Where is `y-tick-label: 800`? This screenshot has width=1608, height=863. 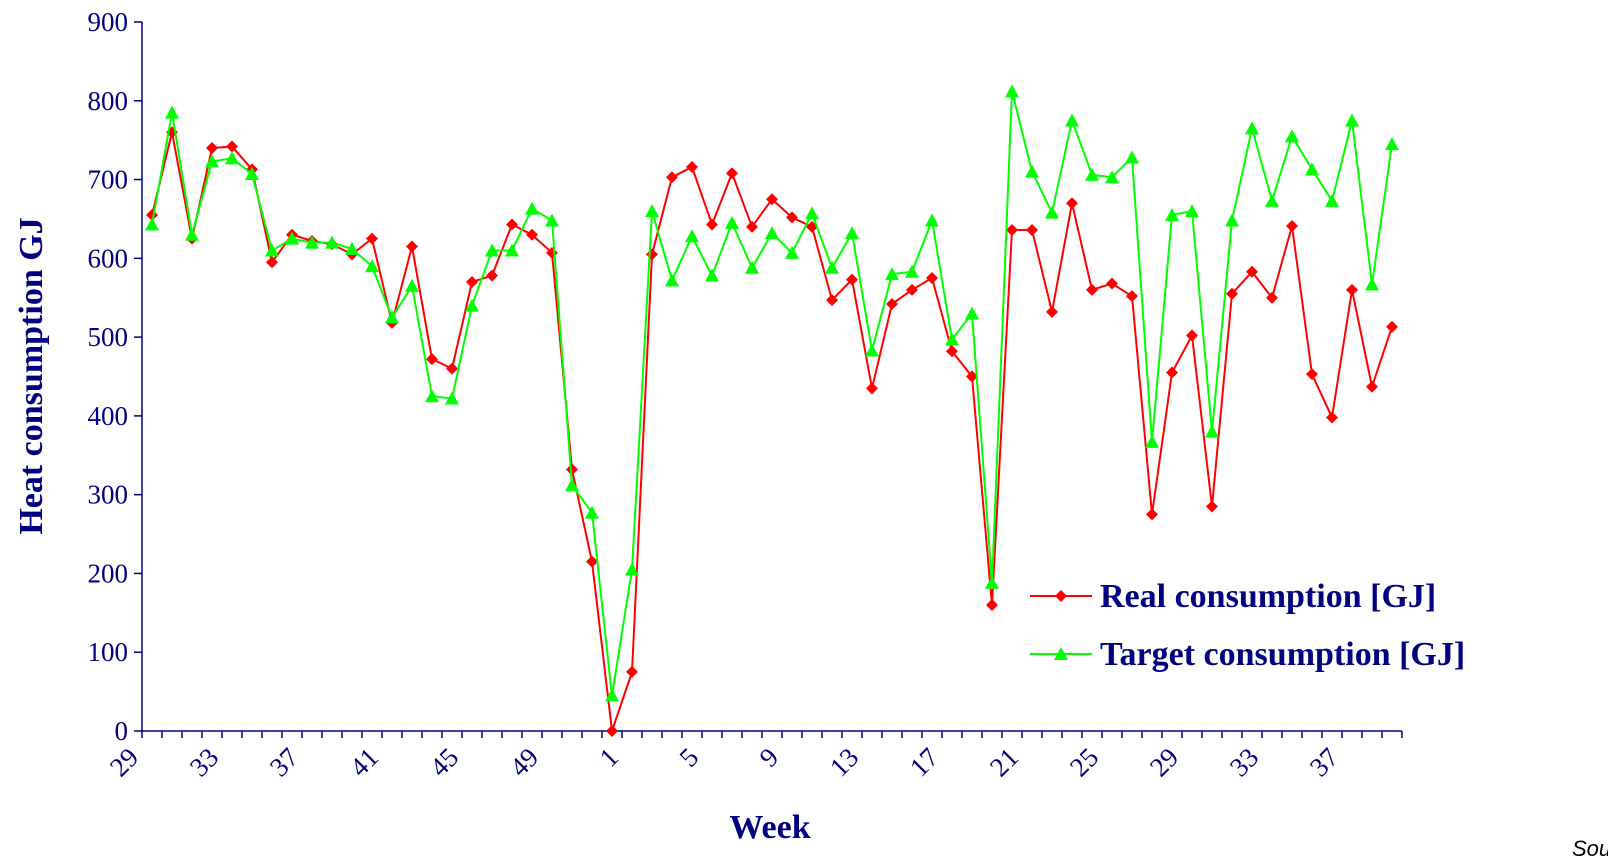
y-tick-label: 800 is located at coordinates (108, 101).